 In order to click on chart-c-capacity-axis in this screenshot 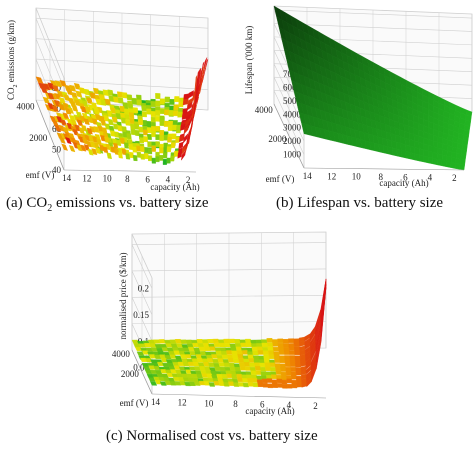, I will do `click(239, 396)`.